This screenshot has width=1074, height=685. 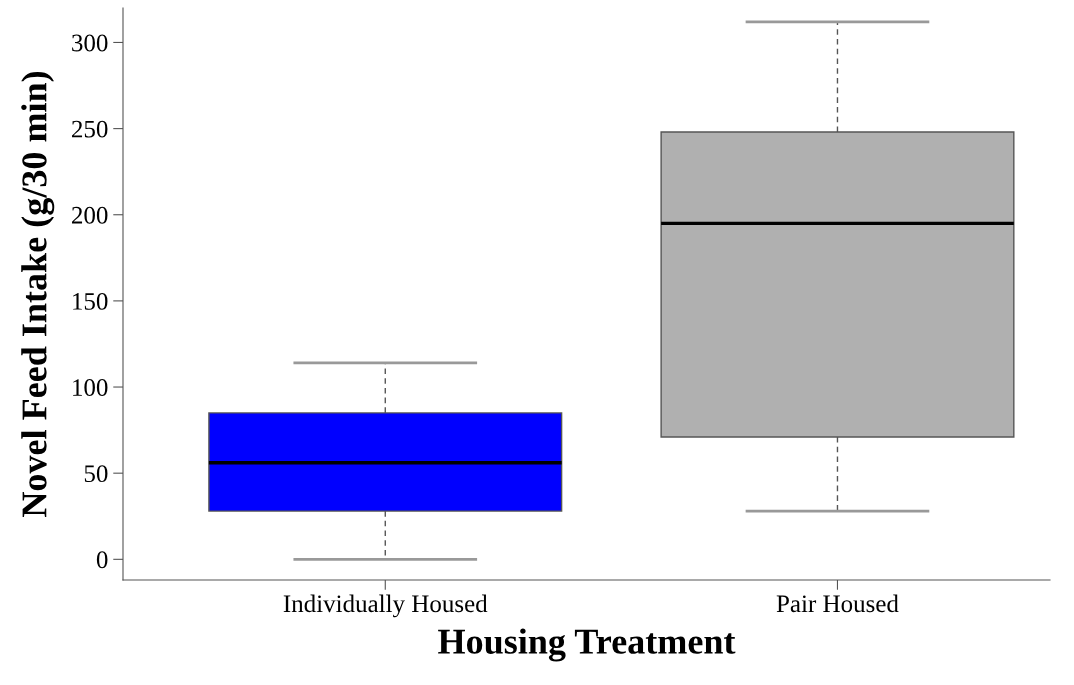 What do you see at coordinates (90, 301) in the screenshot?
I see `y-tick-label: 150` at bounding box center [90, 301].